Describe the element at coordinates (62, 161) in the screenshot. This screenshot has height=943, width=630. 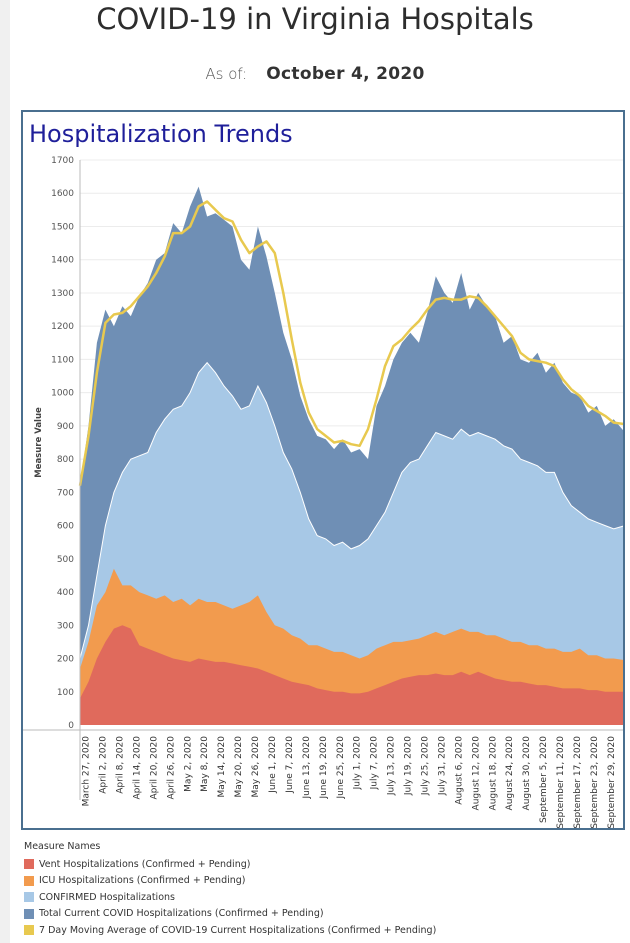
I see `y-tick-label: 1700` at that location.